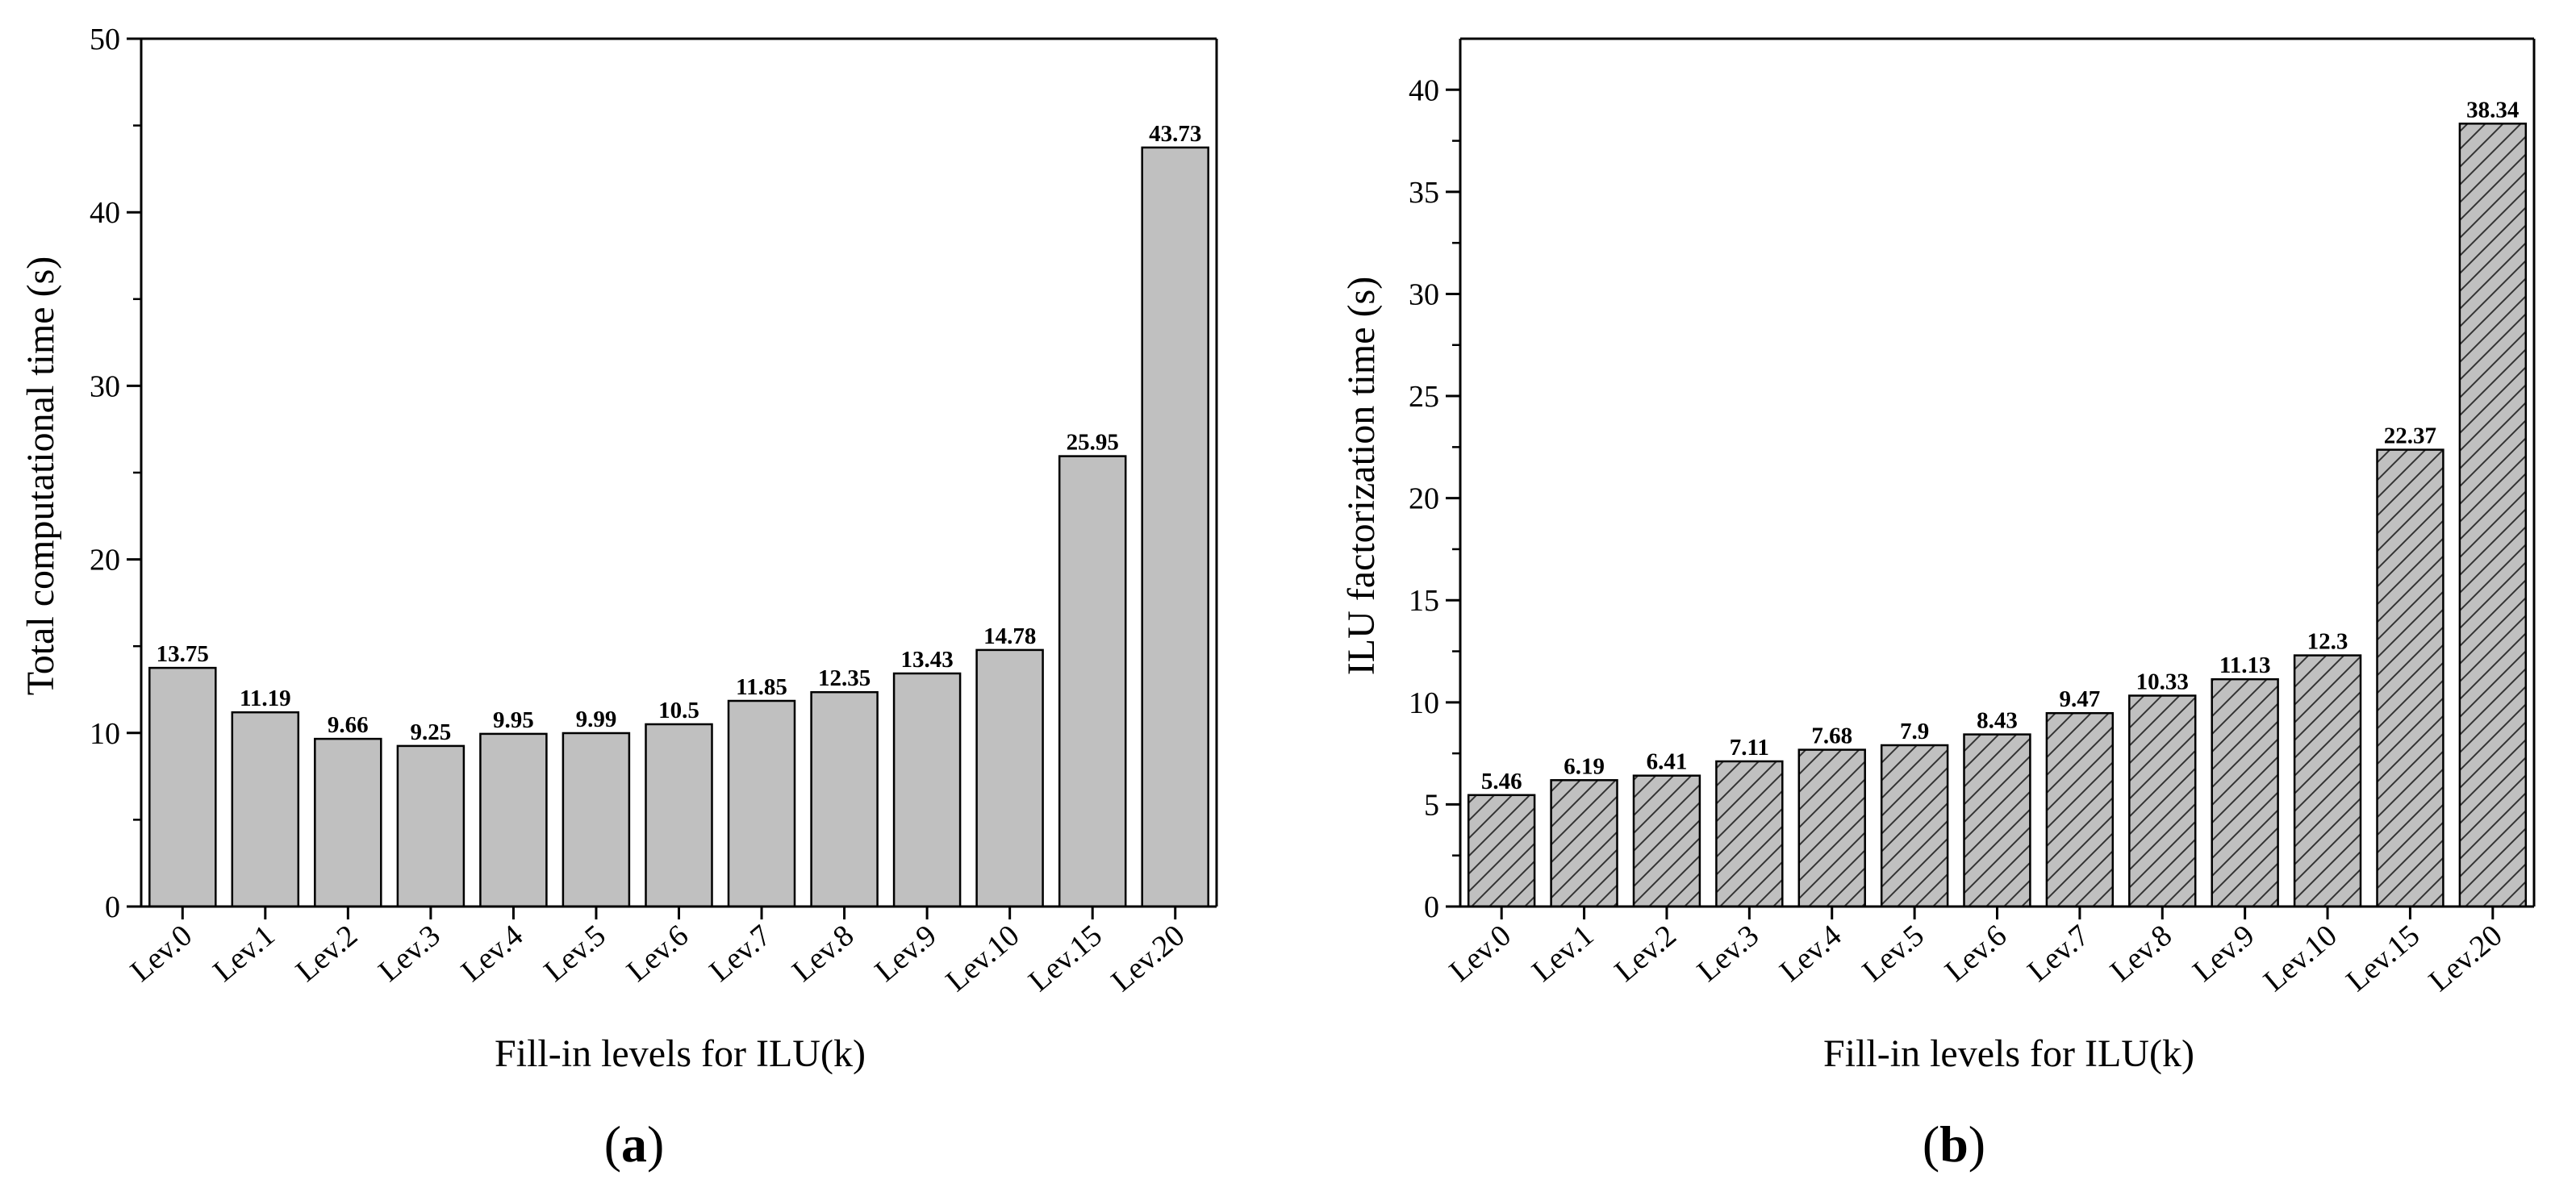 Image resolution: width=2576 pixels, height=1188 pixels. Describe the element at coordinates (2245, 665) in the screenshot. I see `data-label: 11.13` at that location.